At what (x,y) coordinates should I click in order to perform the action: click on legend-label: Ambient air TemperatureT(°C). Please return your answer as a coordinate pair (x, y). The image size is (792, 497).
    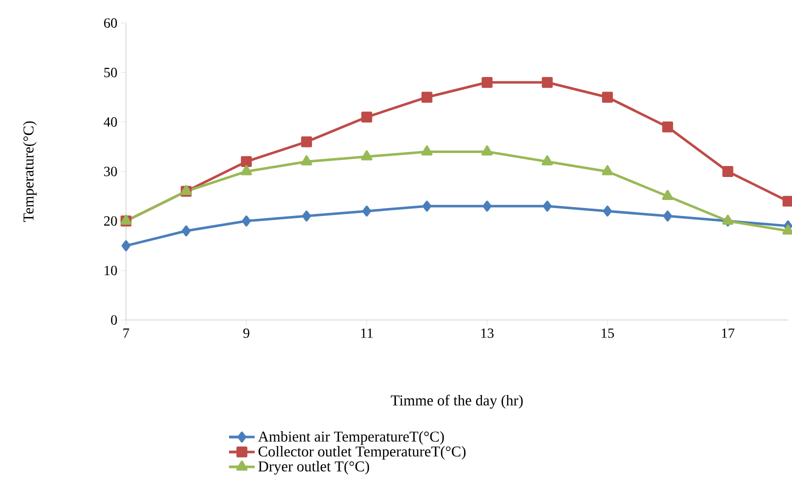
    Looking at the image, I should click on (351, 438).